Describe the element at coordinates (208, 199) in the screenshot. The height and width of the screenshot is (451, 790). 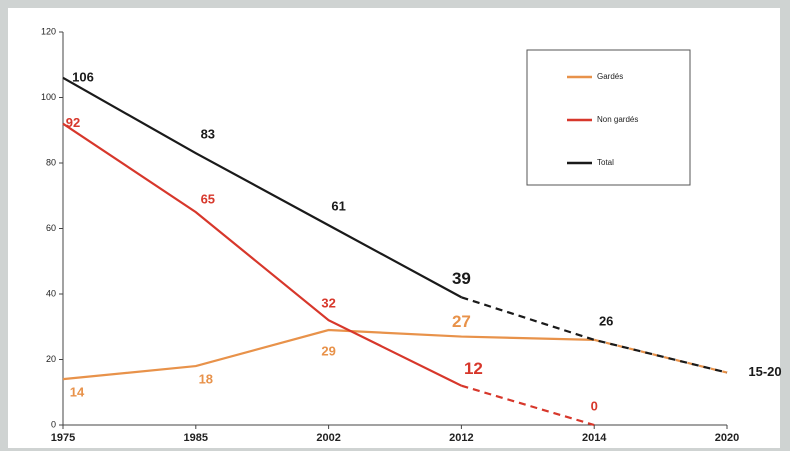
I see `data-label: 65` at that location.